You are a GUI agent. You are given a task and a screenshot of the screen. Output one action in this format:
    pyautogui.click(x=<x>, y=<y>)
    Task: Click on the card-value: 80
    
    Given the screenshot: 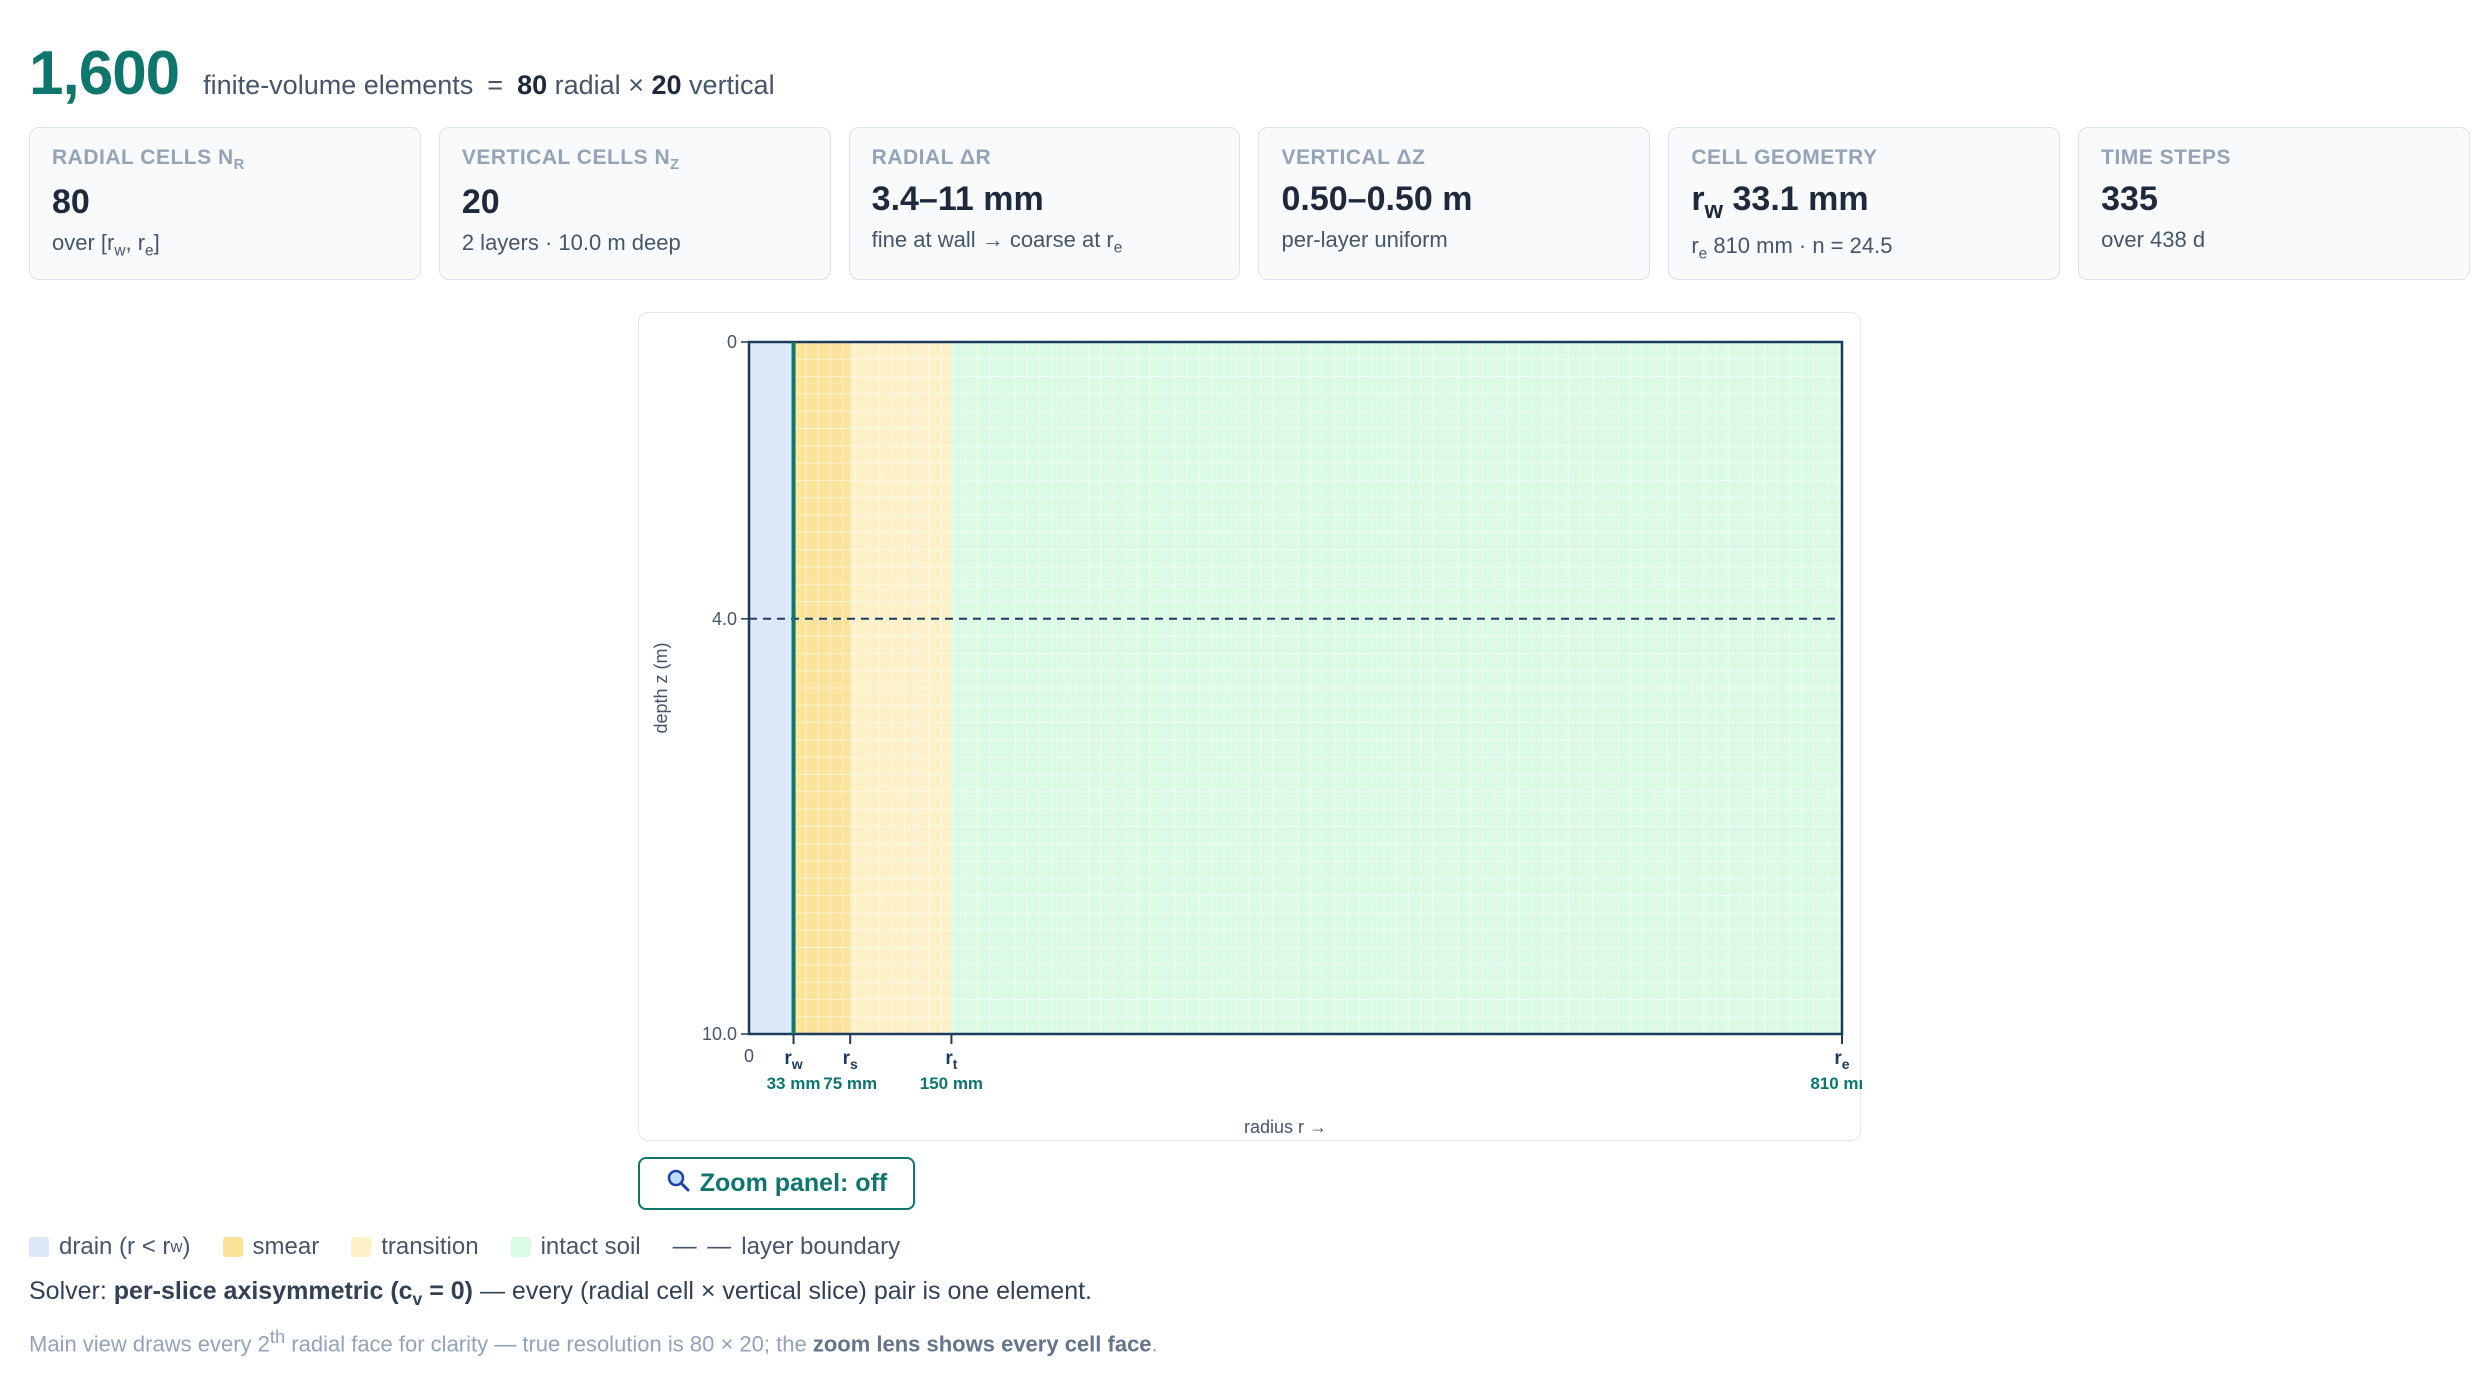 What is the action you would take?
    pyautogui.click(x=71, y=202)
    